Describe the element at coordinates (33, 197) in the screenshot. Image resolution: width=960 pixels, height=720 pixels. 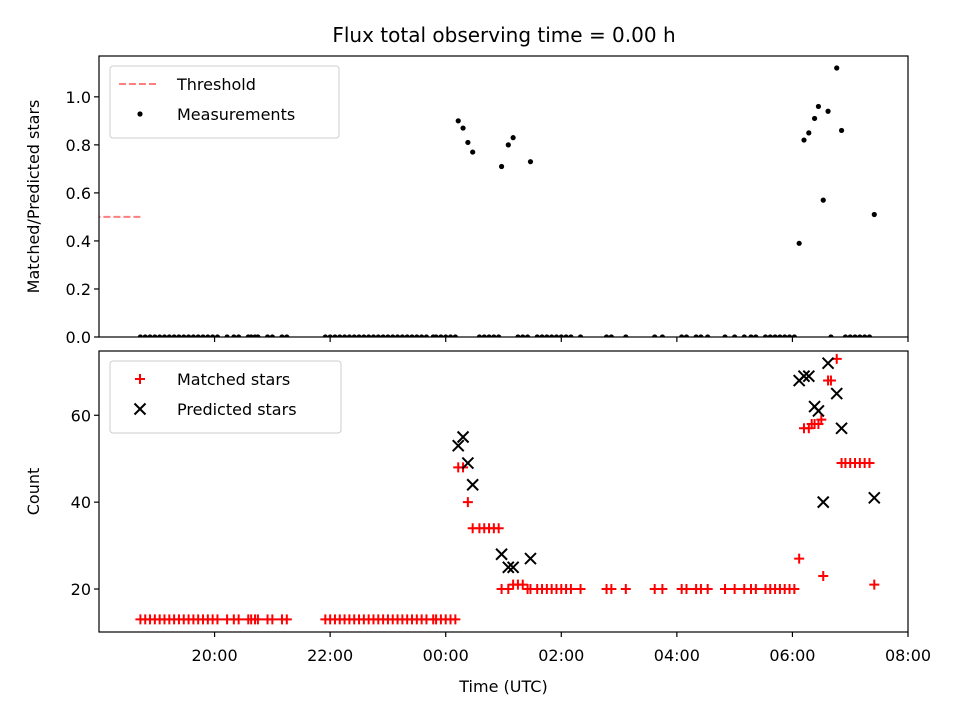
I see `y-axis-label: Matched/Predicted stars` at that location.